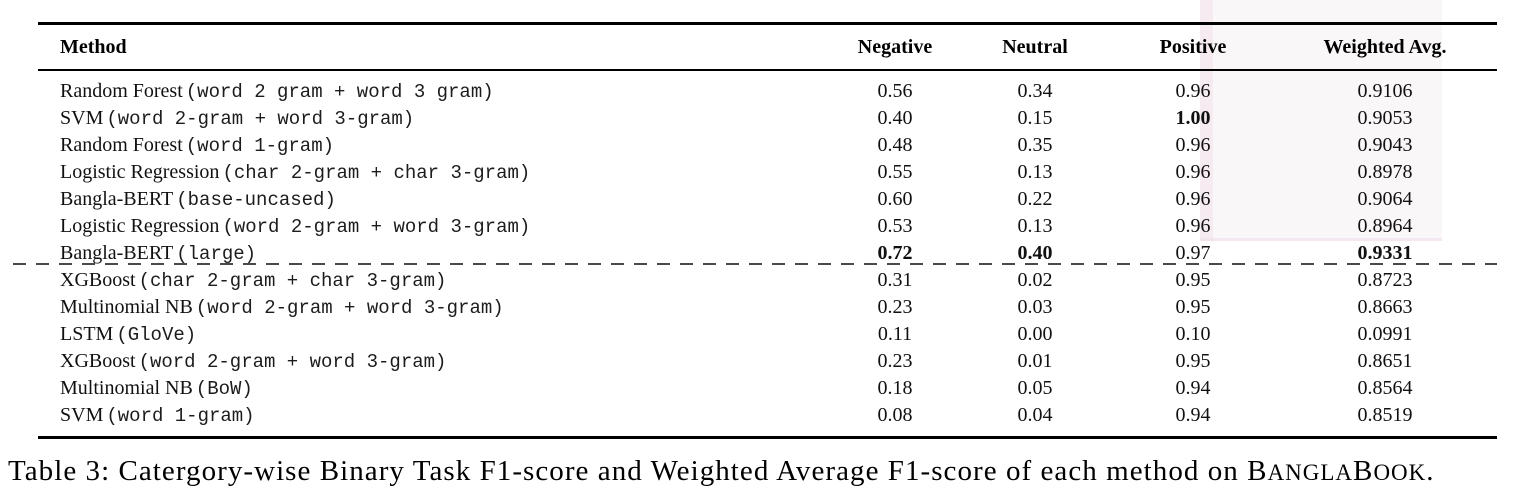 This screenshot has width=1533, height=503. What do you see at coordinates (1385, 145) in the screenshot?
I see `weighted-avg-value: 0.9043` at bounding box center [1385, 145].